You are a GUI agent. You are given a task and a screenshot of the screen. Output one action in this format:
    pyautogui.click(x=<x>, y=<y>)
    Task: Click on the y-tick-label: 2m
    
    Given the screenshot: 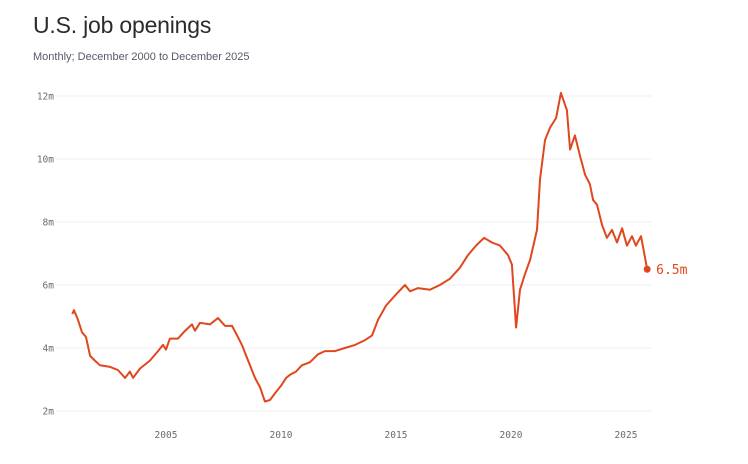 What is the action you would take?
    pyautogui.click(x=49, y=412)
    